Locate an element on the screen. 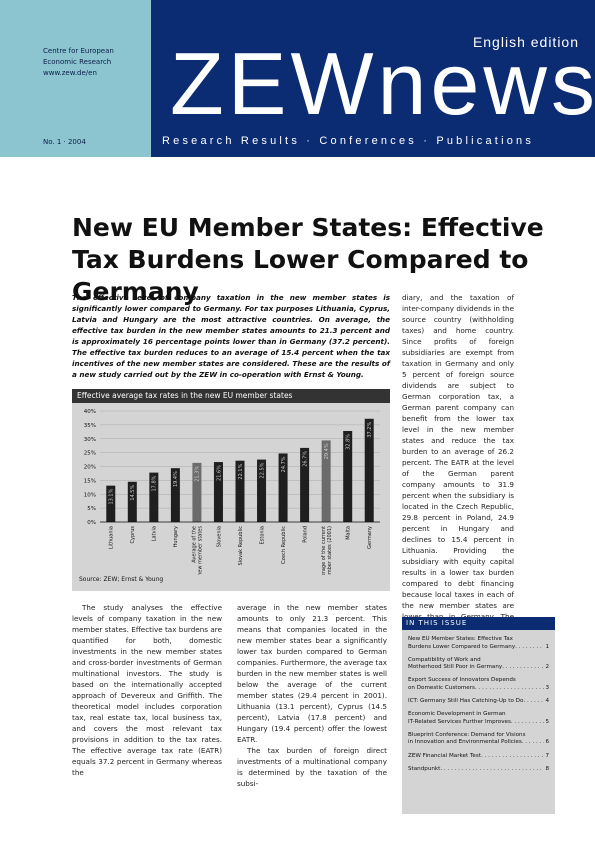 This screenshot has width=595, height=842. chart-y-tick-label: 20% is located at coordinates (90, 468).